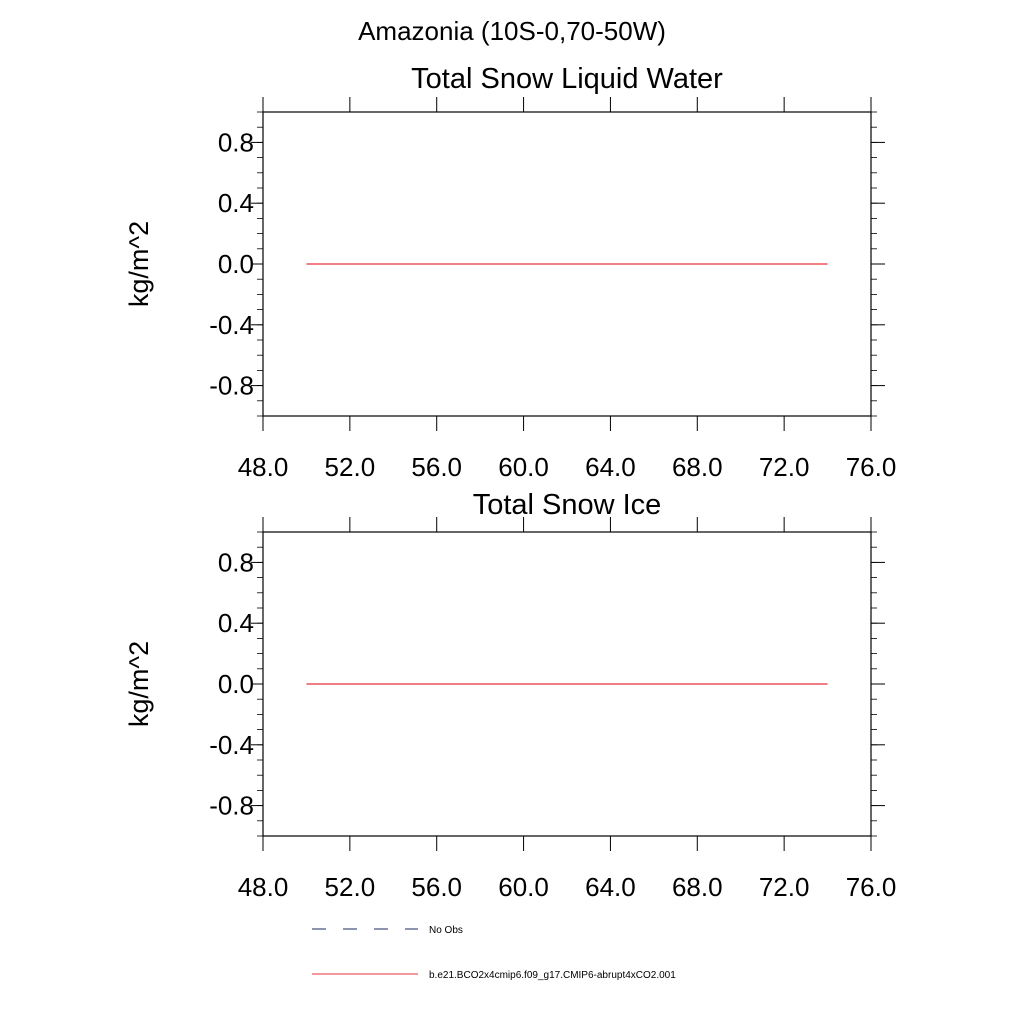 The height and width of the screenshot is (1024, 1024). Describe the element at coordinates (697, 467) in the screenshot. I see `panel1-x-tick-label: 68.0` at that location.